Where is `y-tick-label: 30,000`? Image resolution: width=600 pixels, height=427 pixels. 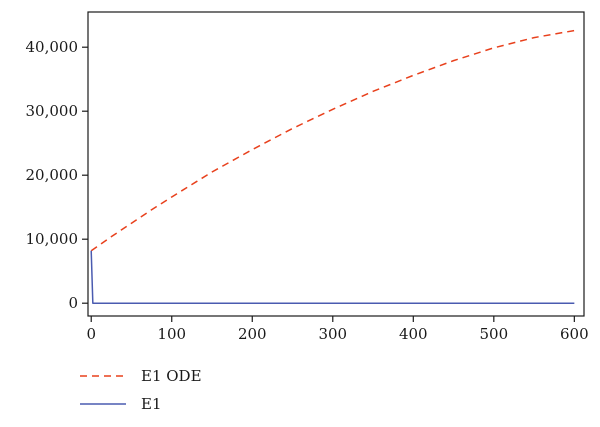
y-tick-label: 30,000 is located at coordinates (52, 111).